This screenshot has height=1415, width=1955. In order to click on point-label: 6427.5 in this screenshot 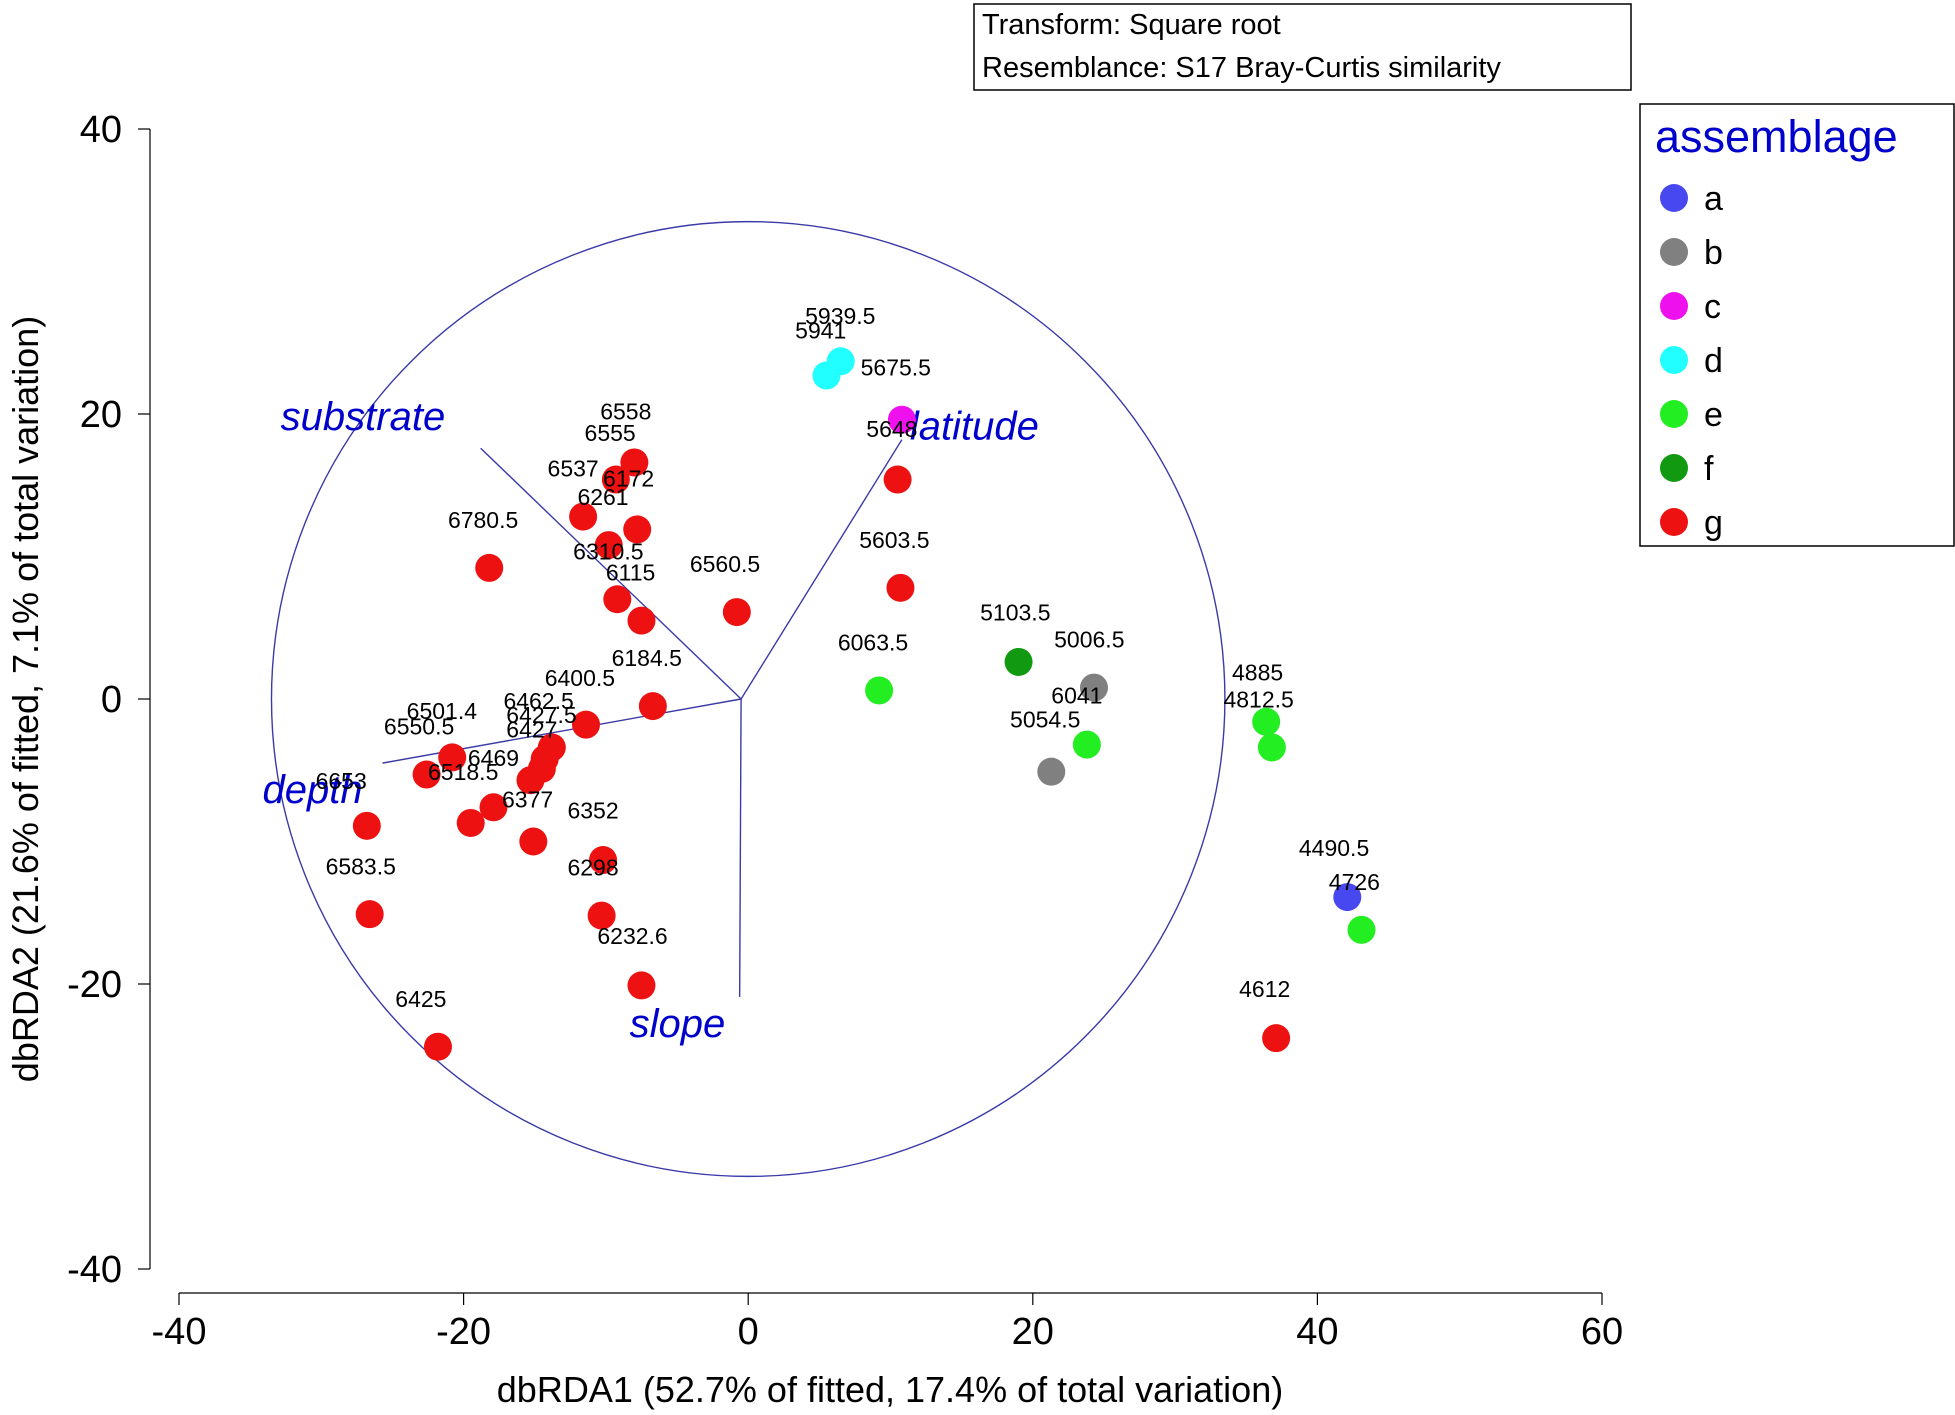, I will do `click(541, 715)`.